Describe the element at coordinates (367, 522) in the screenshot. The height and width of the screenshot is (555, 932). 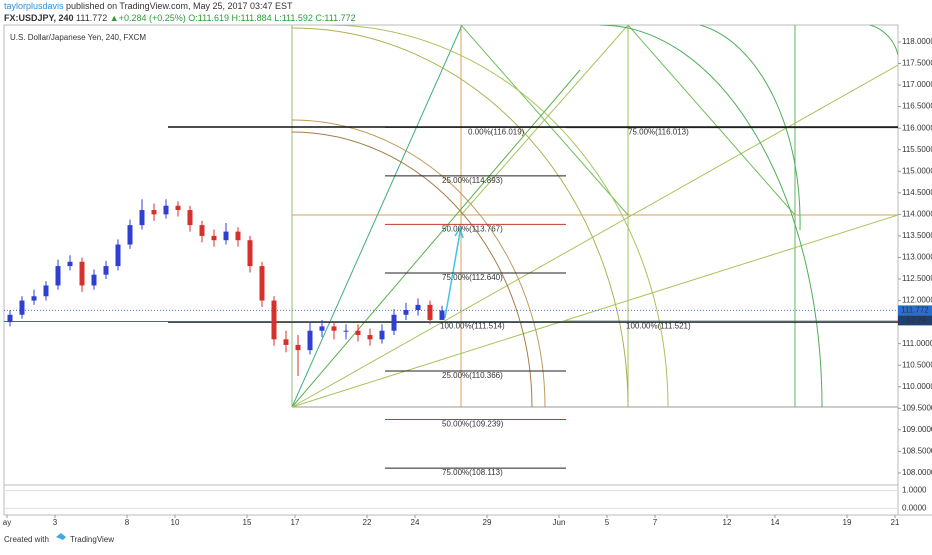
I see `x-tick-label: 22` at that location.